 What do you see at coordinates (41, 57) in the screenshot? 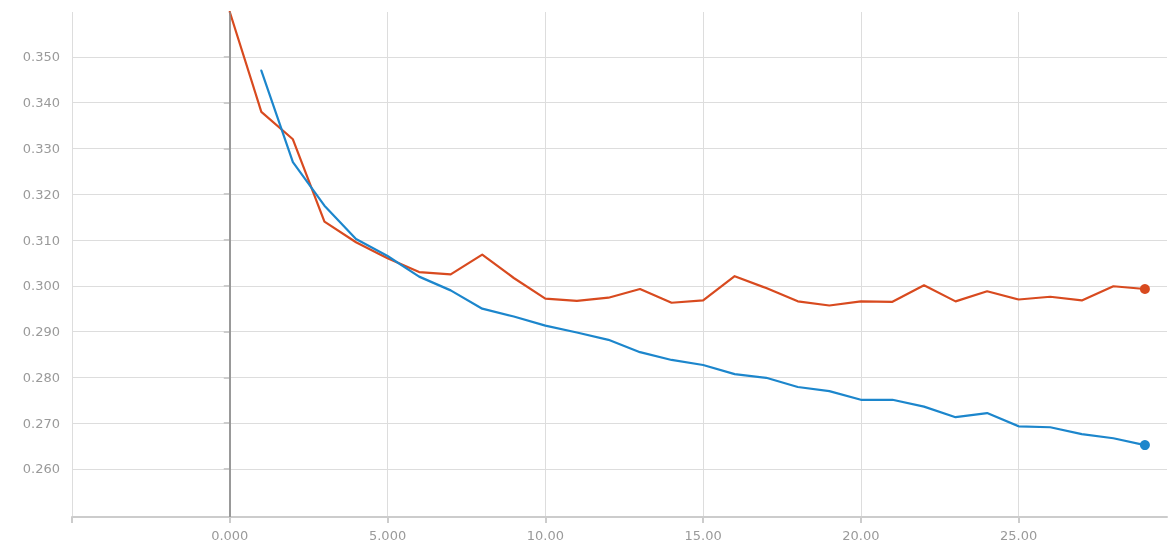
I see `y-tick-label: 0.350` at bounding box center [41, 57].